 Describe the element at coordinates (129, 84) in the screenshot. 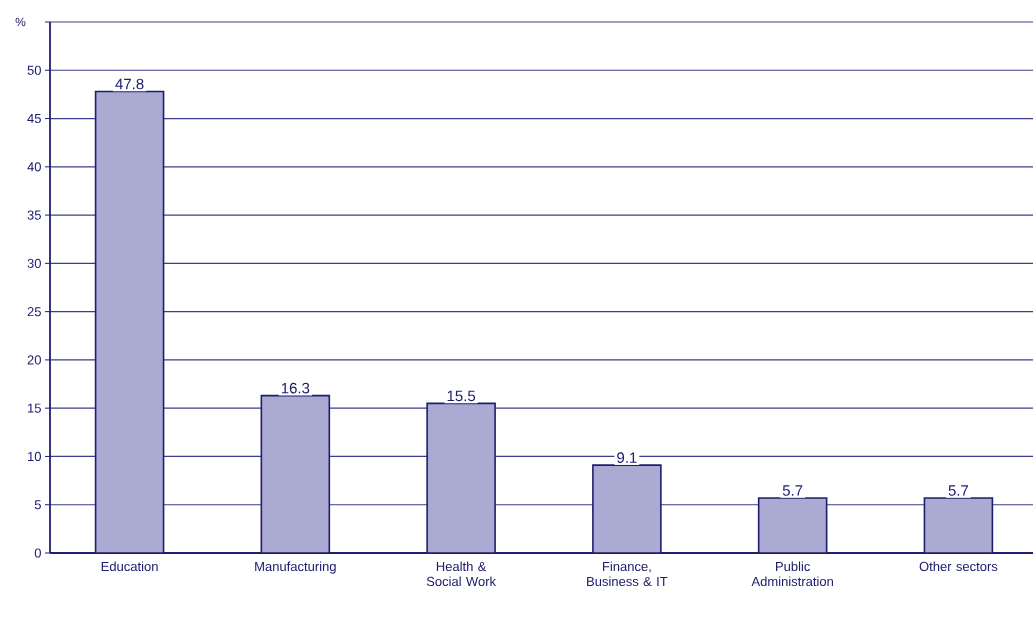

I see `data-label: 47.8` at that location.